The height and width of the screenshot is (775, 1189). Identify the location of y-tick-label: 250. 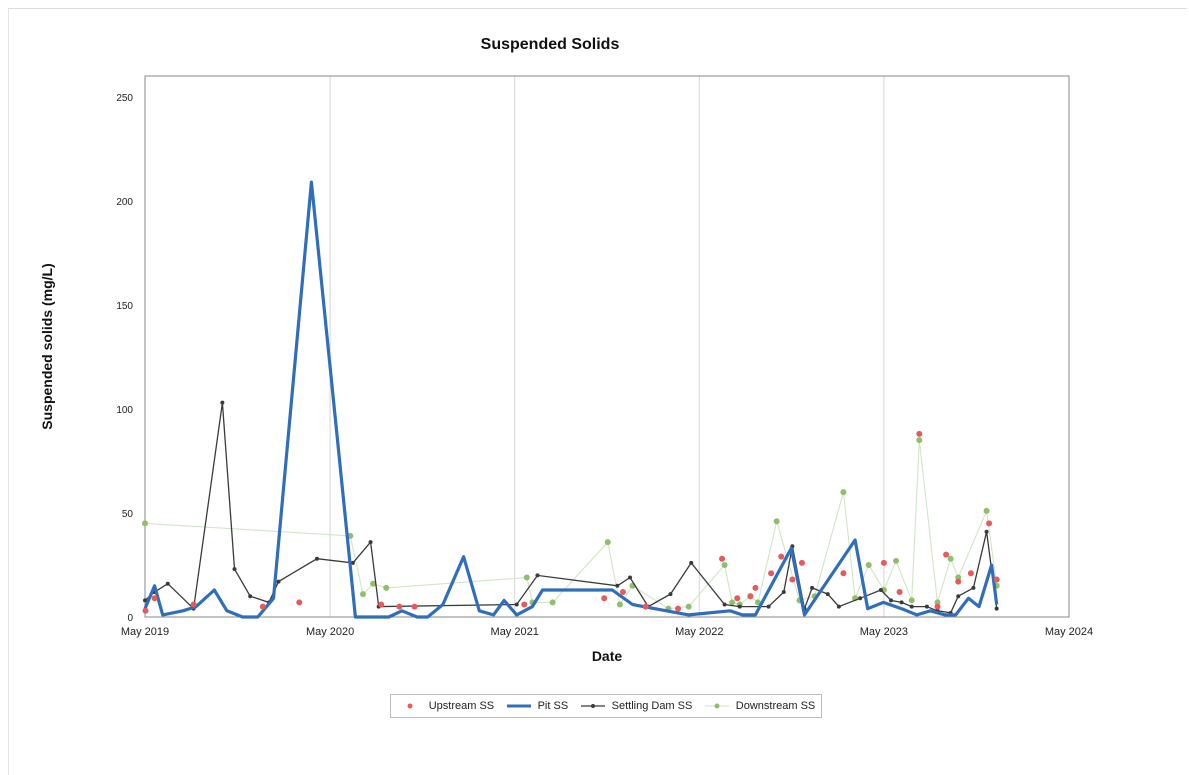
(124, 98).